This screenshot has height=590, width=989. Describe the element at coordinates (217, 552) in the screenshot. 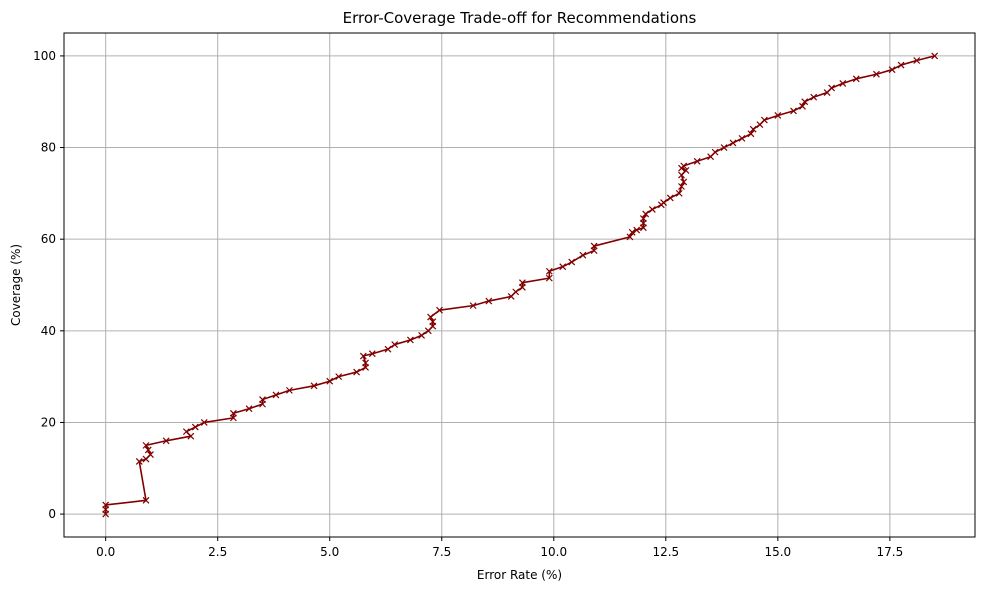

I see `x-tick-label: 2.5` at that location.